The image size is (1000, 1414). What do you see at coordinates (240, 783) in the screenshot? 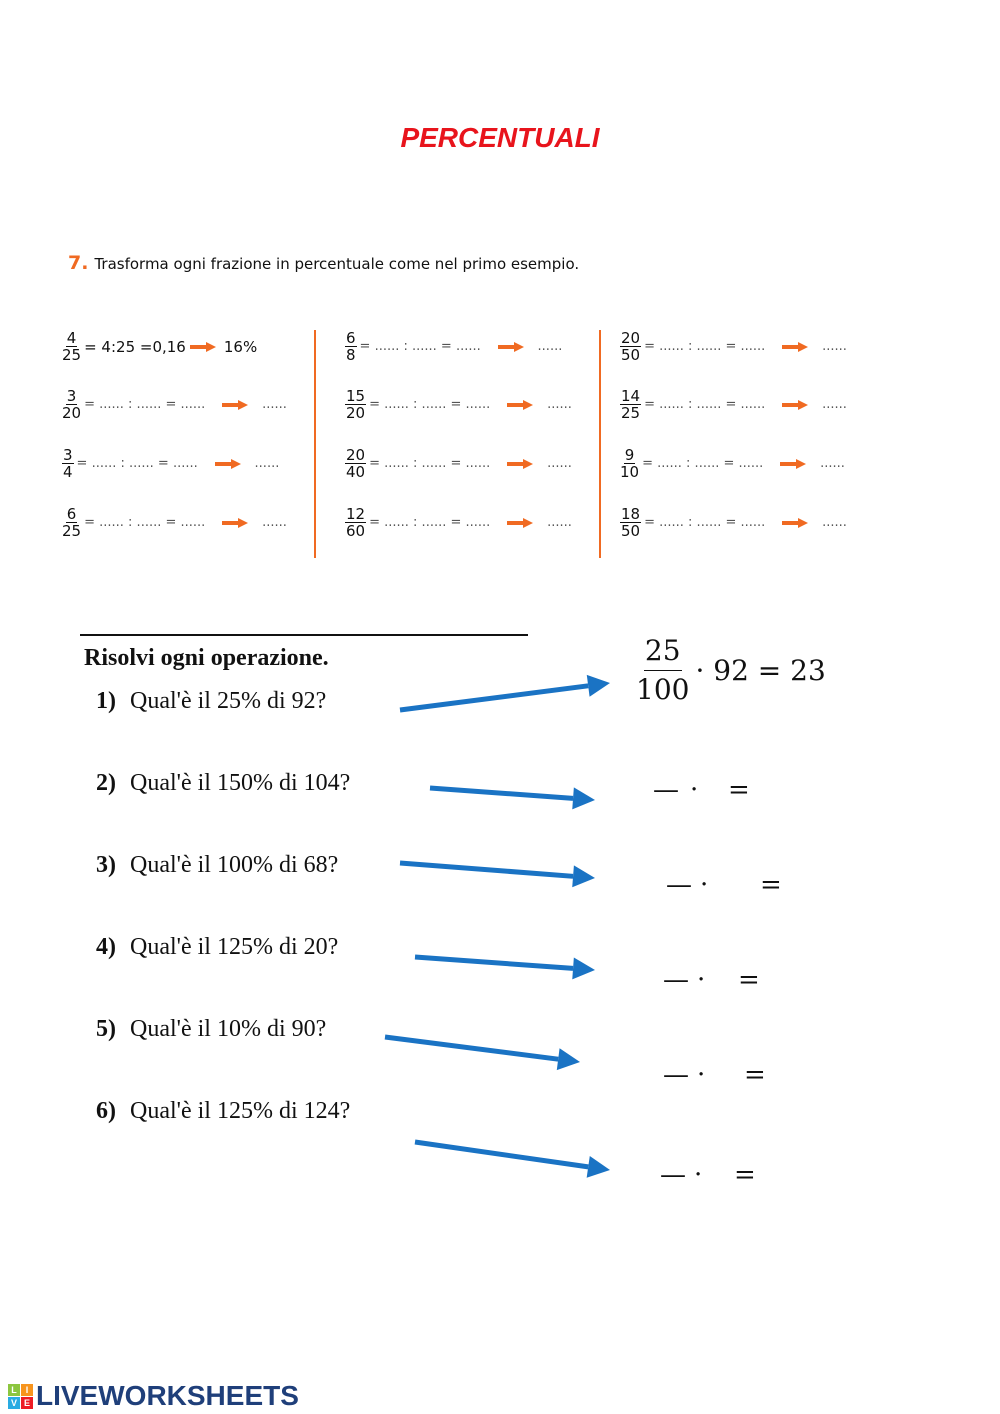
I see `question-text: Qual'è il 150% di 104?` at bounding box center [240, 783].